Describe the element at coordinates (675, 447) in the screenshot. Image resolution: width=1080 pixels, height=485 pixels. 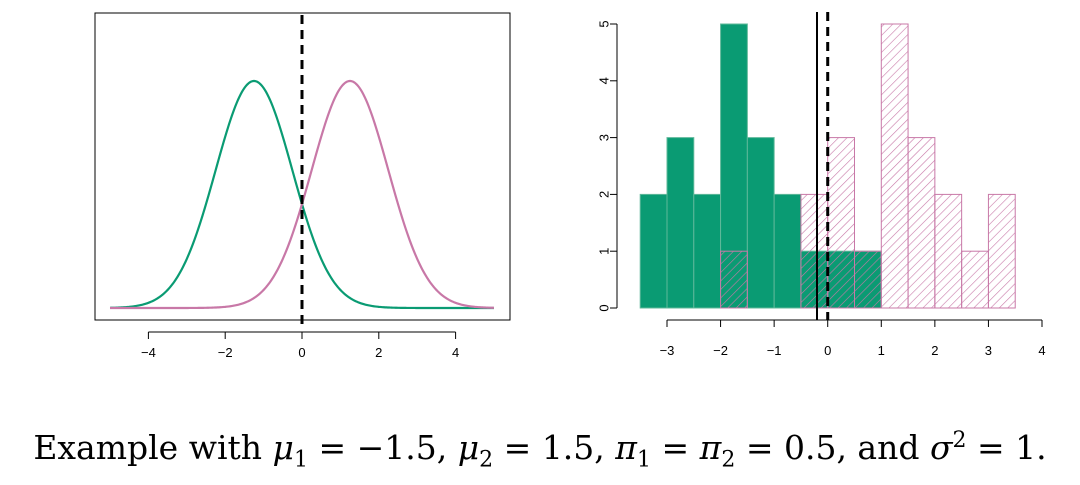
I see `caption-eq-3: =` at that location.